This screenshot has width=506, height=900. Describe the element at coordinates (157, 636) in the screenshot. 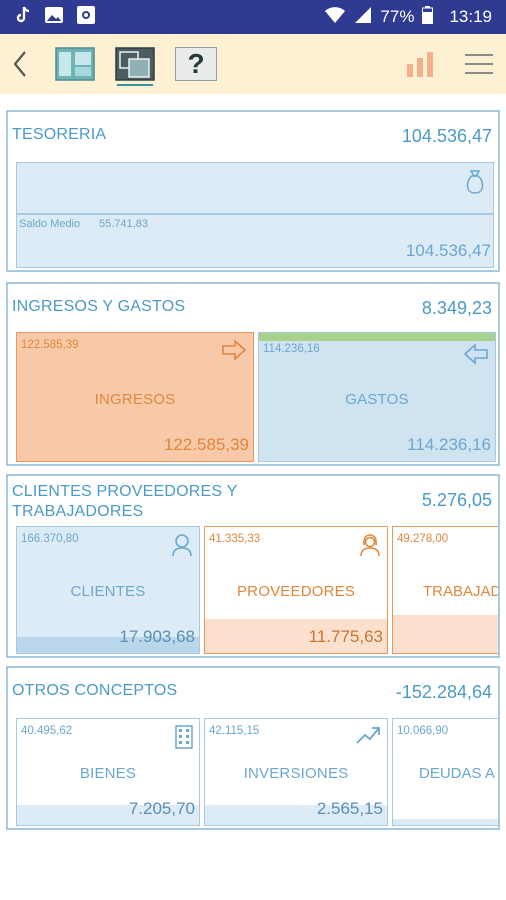

I see `clientes-value: 17.903,68` at that location.